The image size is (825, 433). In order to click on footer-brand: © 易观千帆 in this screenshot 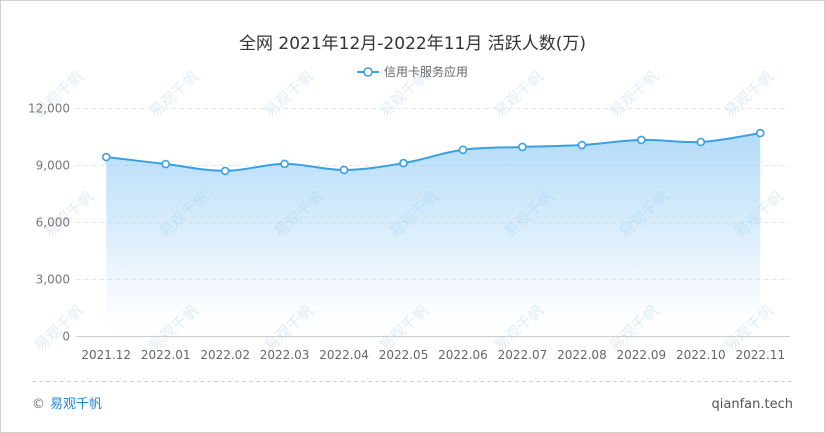, I will do `click(67, 405)`.